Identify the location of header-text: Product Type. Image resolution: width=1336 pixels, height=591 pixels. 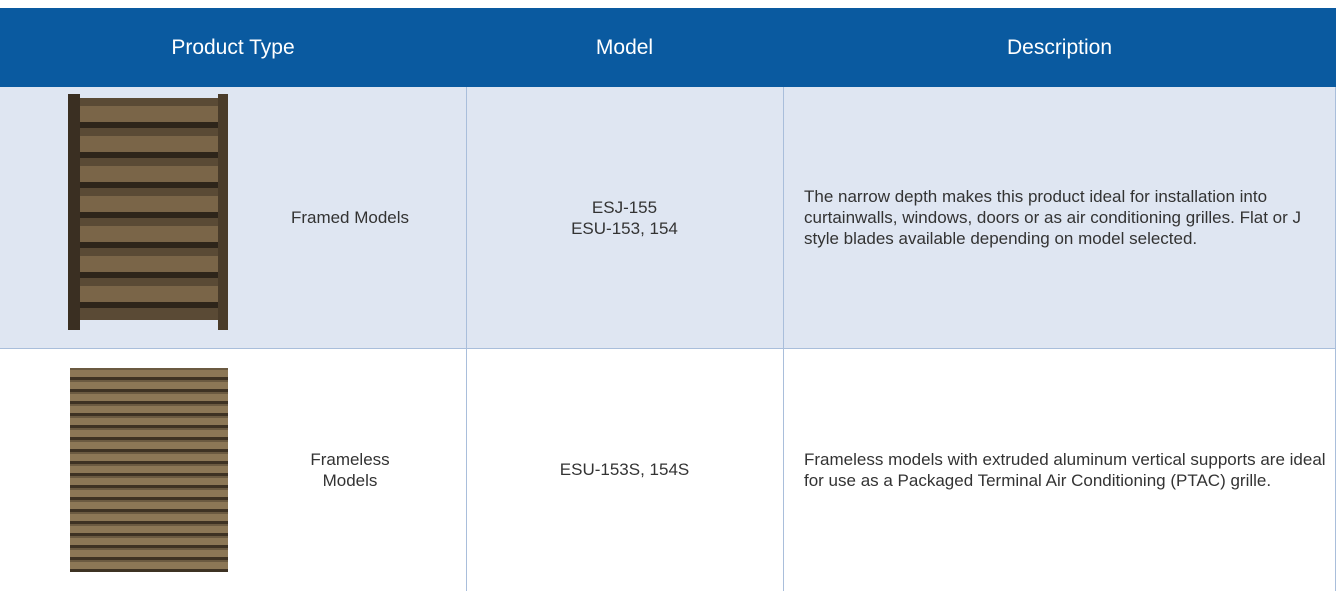
(233, 47).